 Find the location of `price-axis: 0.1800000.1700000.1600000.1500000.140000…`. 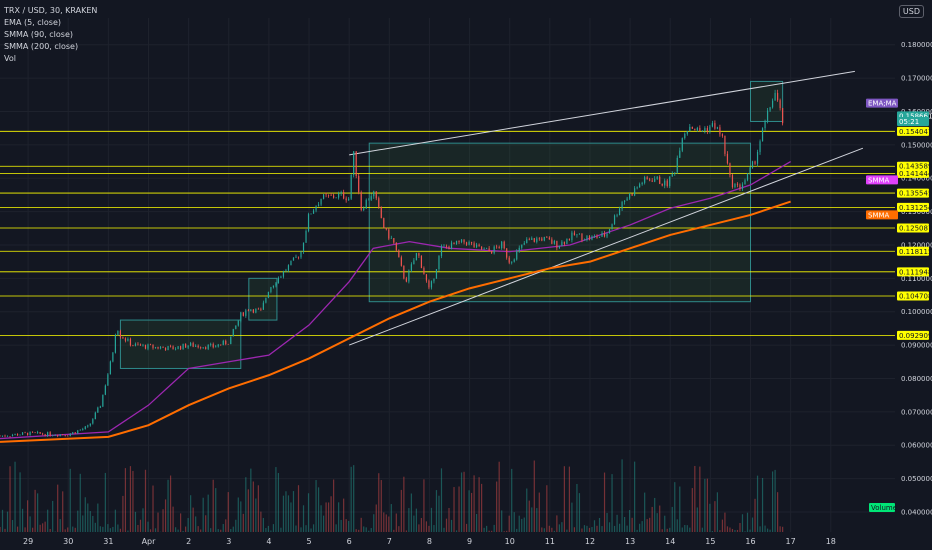

price-axis: 0.1800000.1700000.1600000.1500000.140000… is located at coordinates (916, 278).